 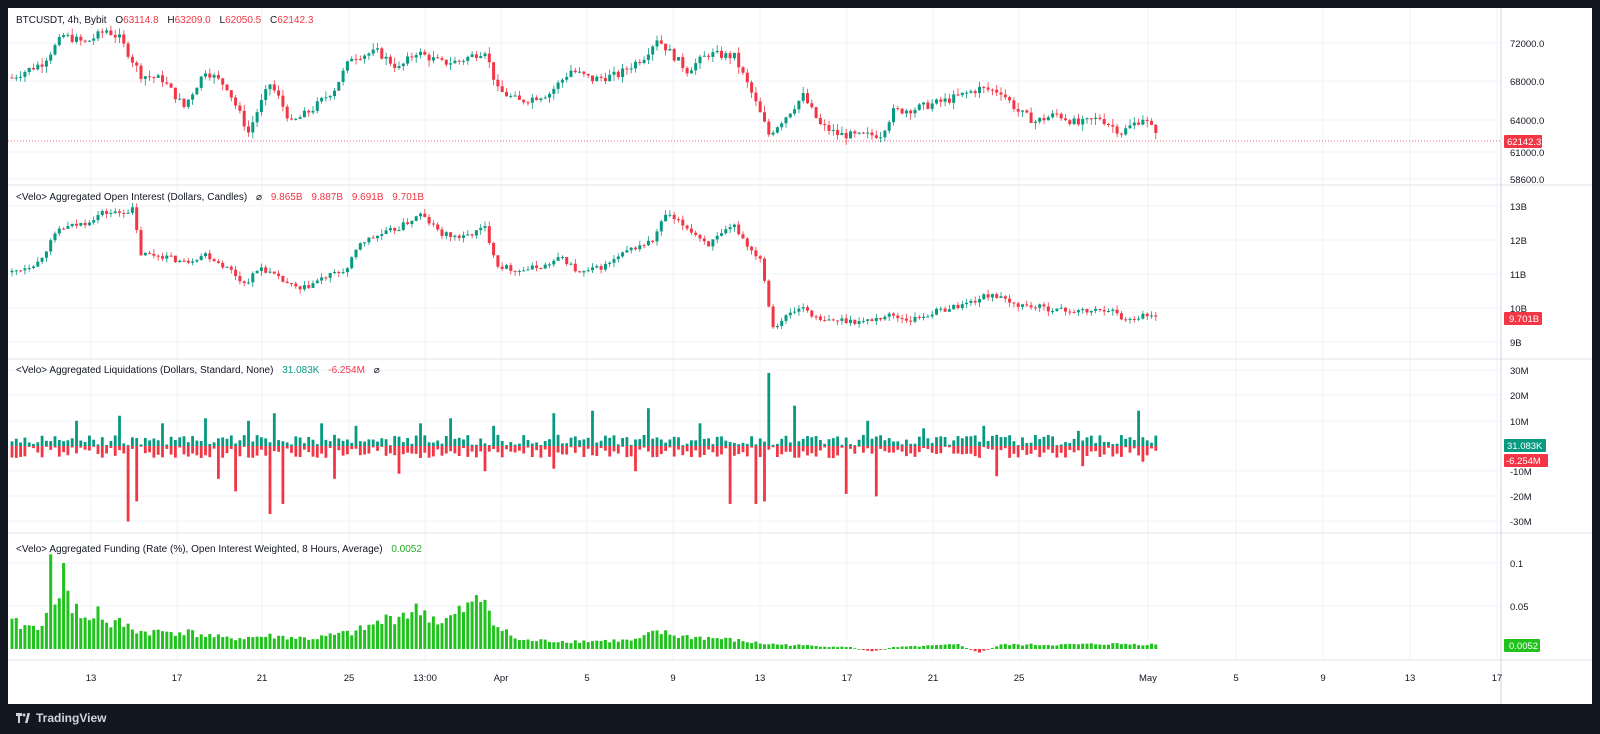 I want to click on oi-axis: 13B 12B 11B 10B 9B, so click(x=1518, y=275).